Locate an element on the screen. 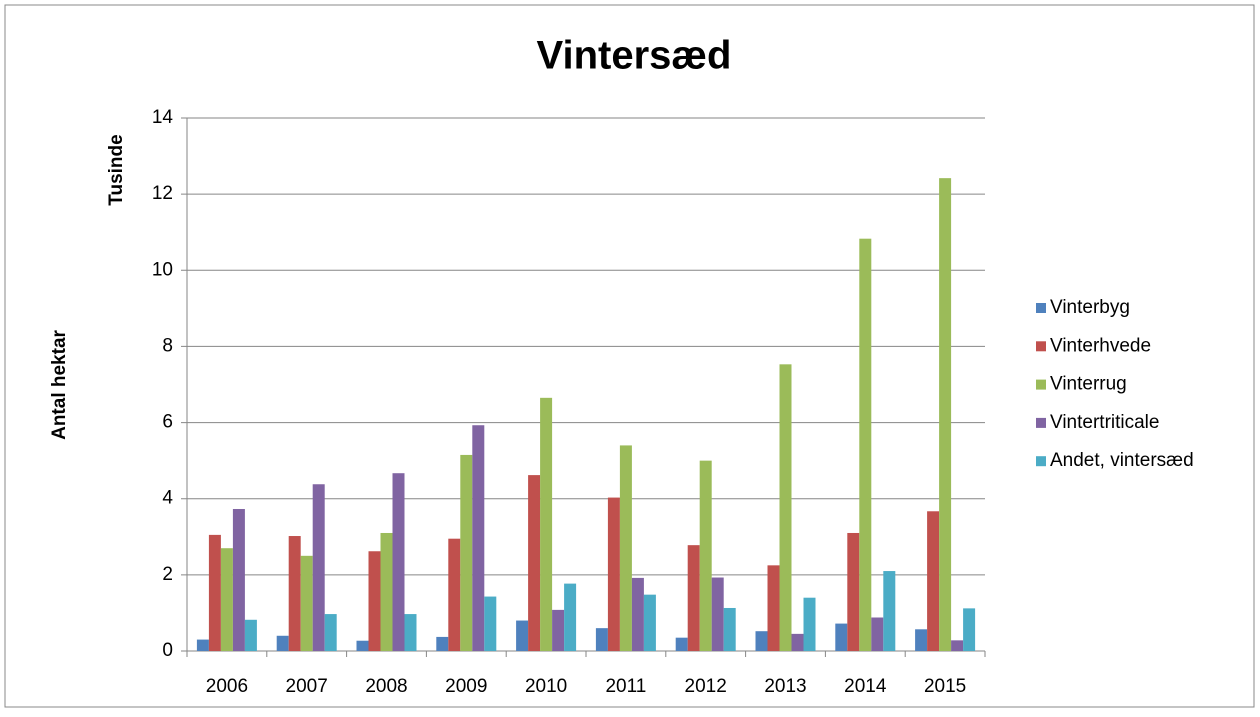 The image size is (1260, 717). x-tick-label: 2015 is located at coordinates (945, 686).